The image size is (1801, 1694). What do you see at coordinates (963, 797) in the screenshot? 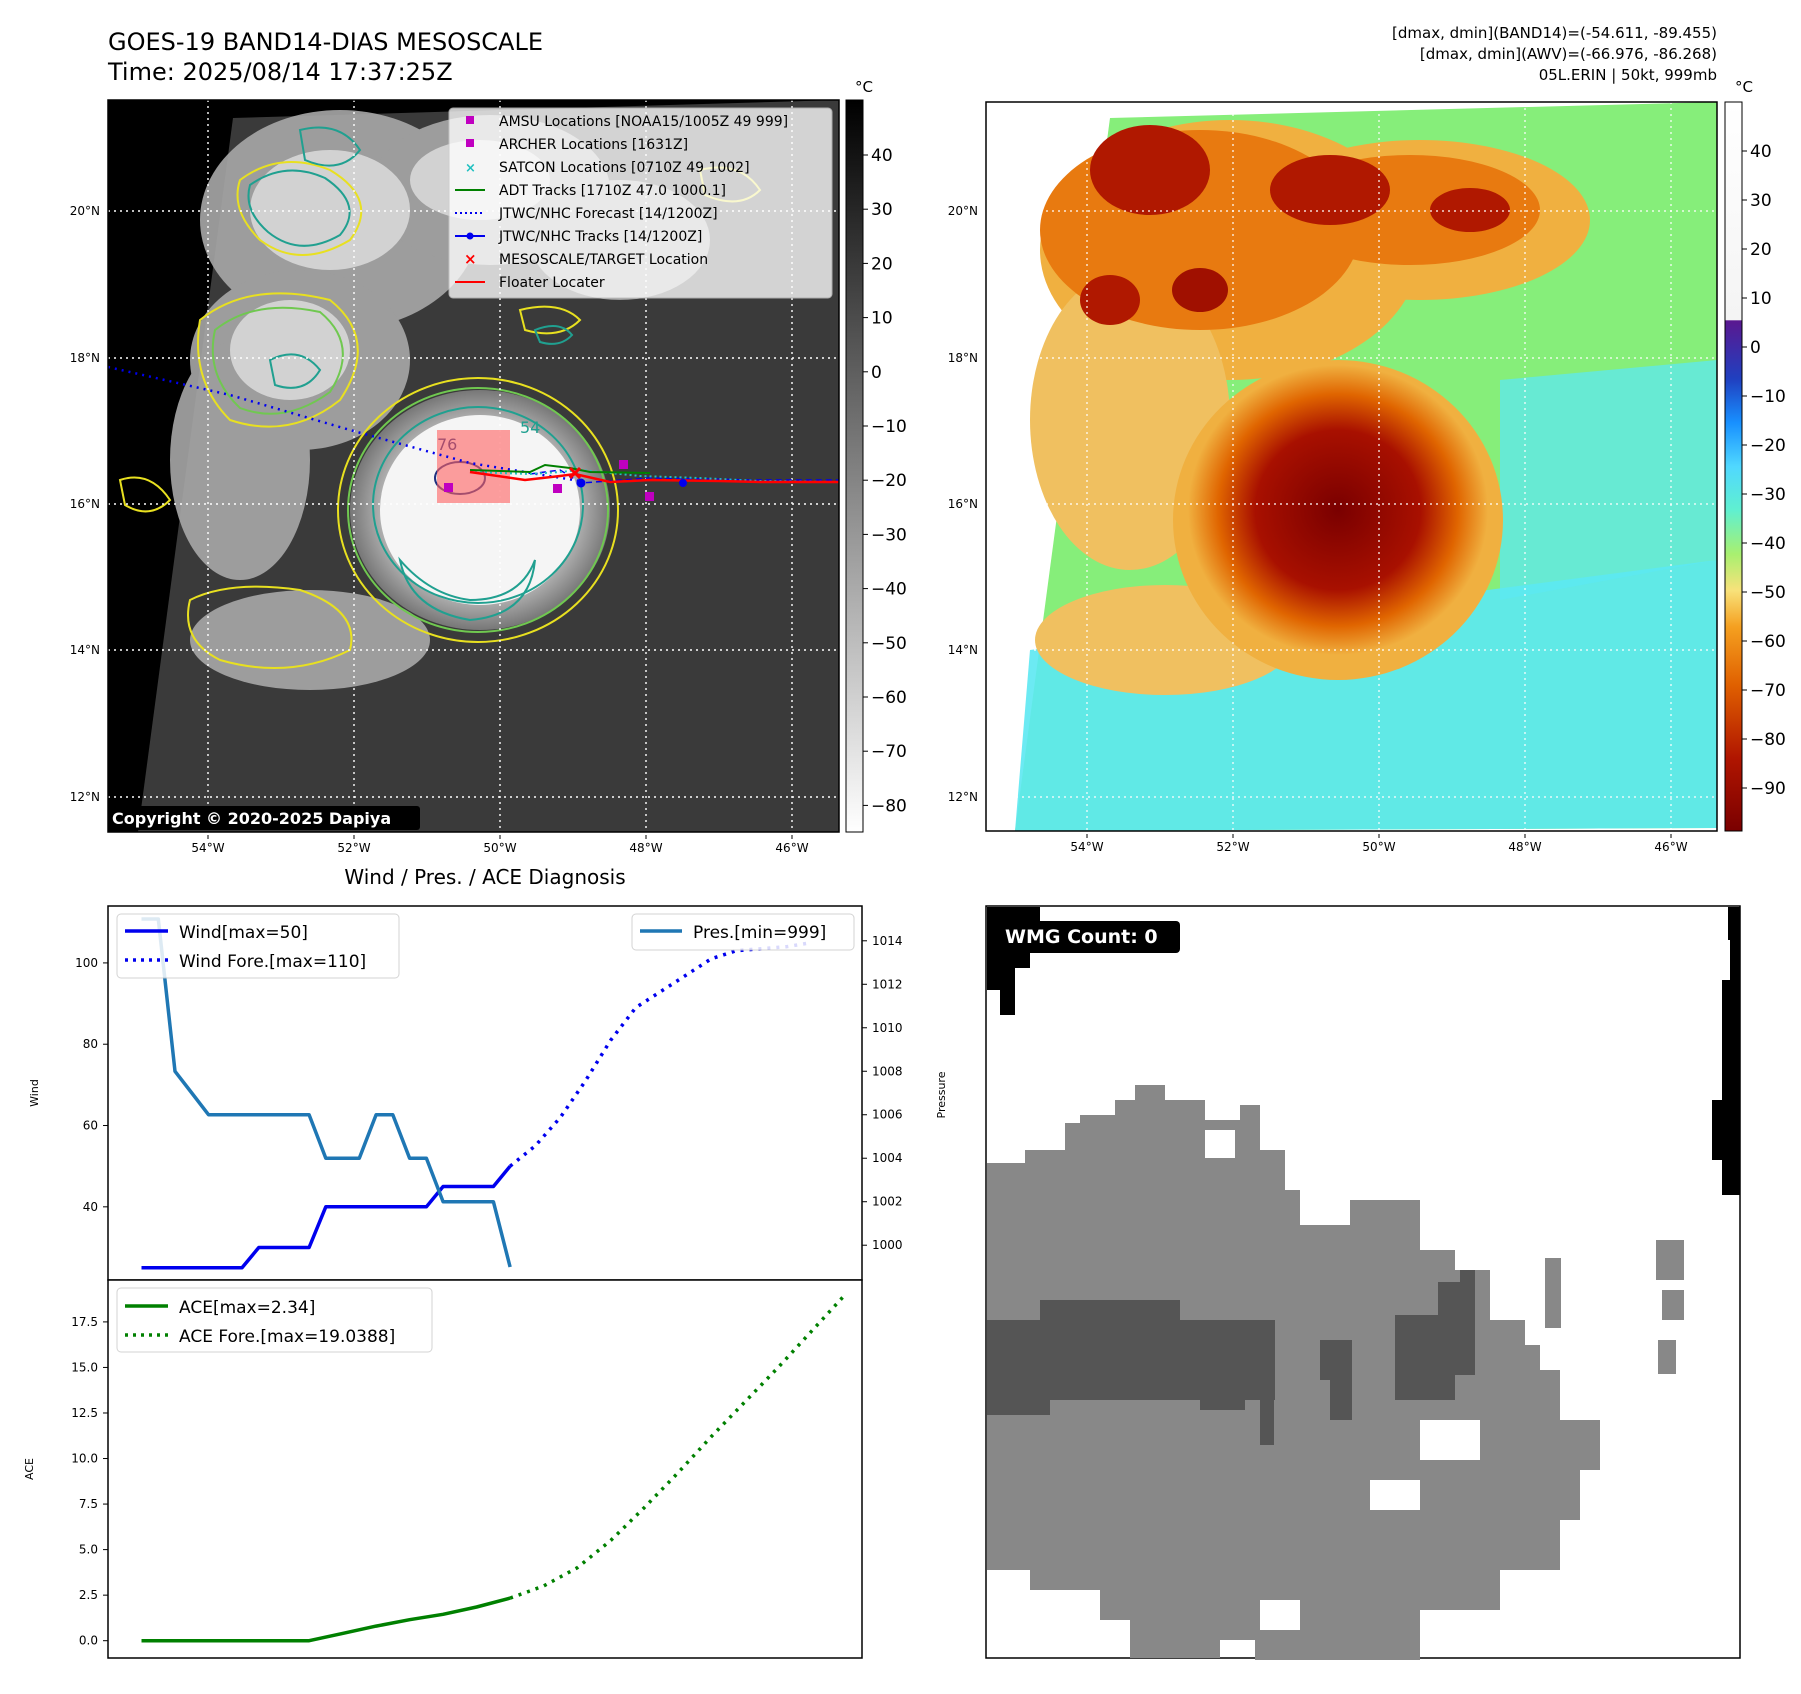
I see `lat-tick-label: 12°N` at bounding box center [963, 797].